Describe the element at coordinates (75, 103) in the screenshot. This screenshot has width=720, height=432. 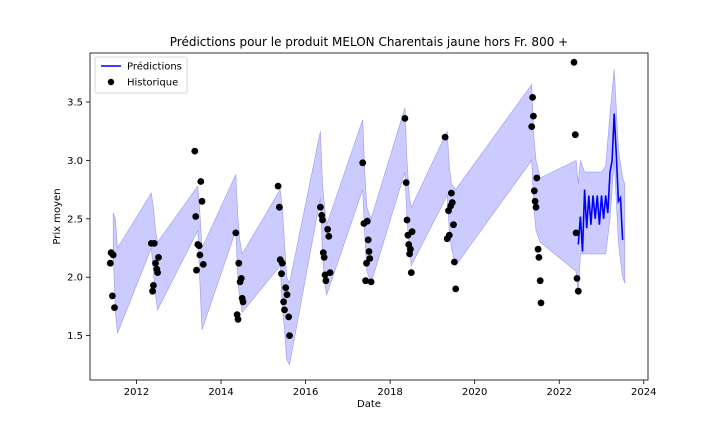
I see `y-tick-label: 3.5` at that location.